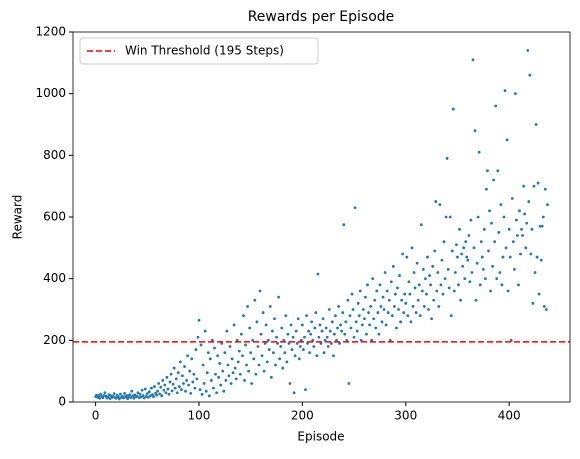  What do you see at coordinates (62, 402) in the screenshot?
I see `y-tick-label: 0` at bounding box center [62, 402].